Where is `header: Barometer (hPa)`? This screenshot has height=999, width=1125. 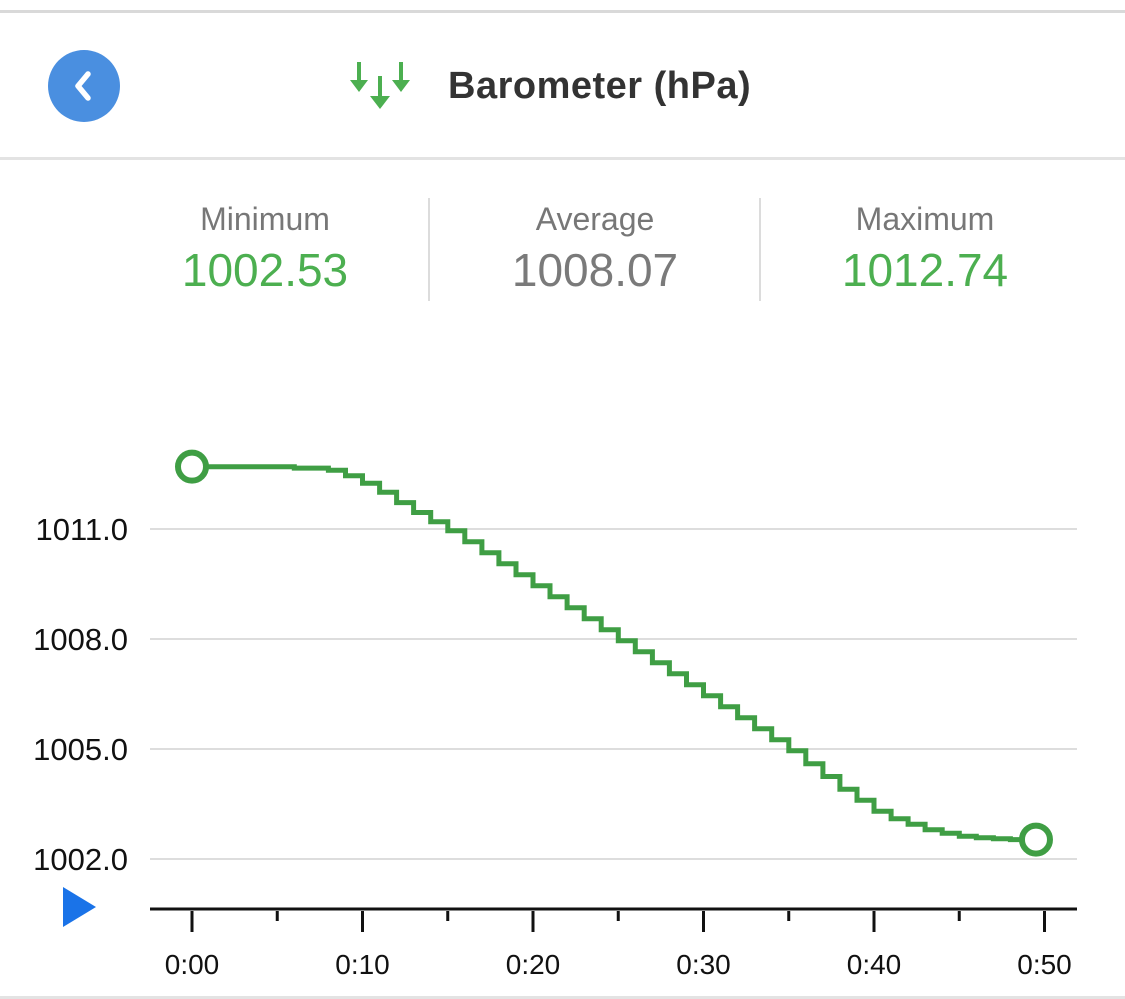 header: Barometer (hPa) is located at coordinates (562, 85).